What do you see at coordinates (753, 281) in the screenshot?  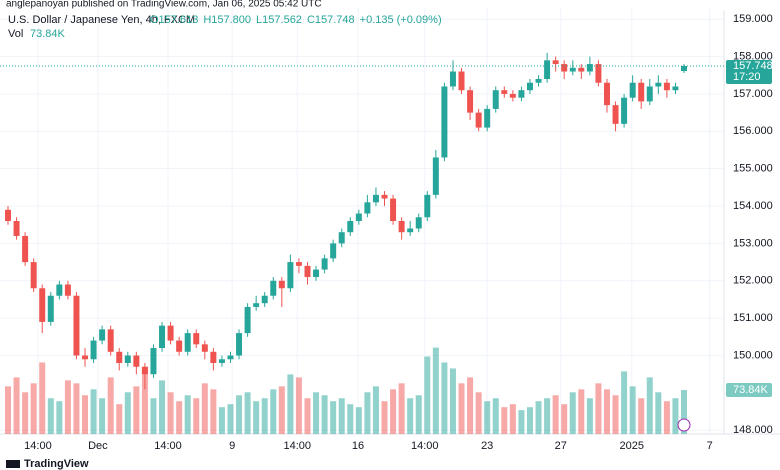 I see `y-tick-label: 152.000` at bounding box center [753, 281].